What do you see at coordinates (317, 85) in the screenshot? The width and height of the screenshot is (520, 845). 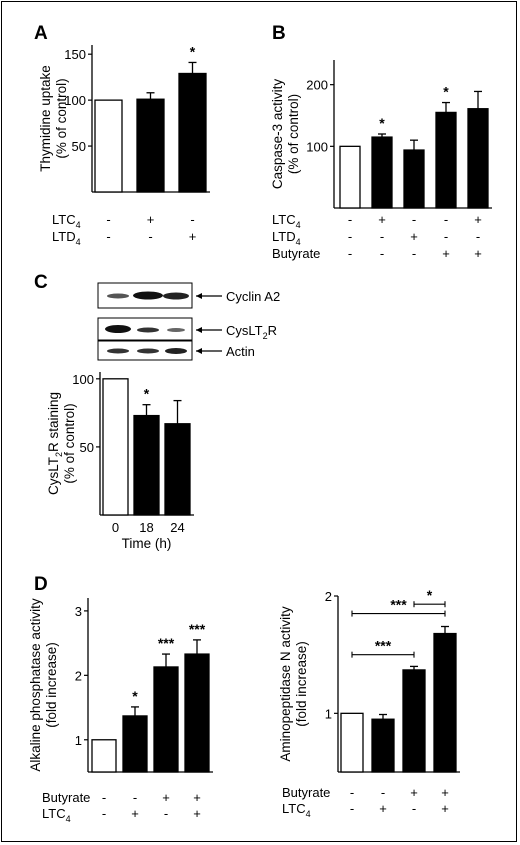 I see `y-tick-label: 200` at bounding box center [317, 85].